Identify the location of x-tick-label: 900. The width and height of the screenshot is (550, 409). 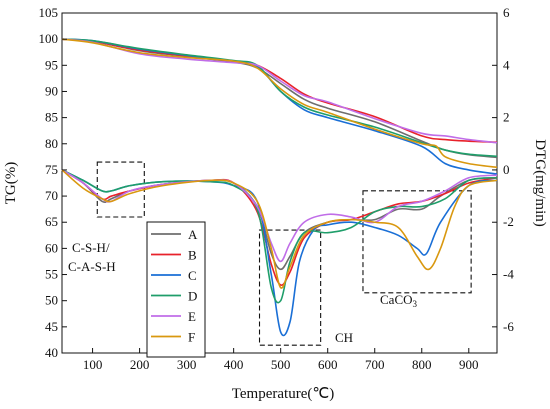
(469, 364).